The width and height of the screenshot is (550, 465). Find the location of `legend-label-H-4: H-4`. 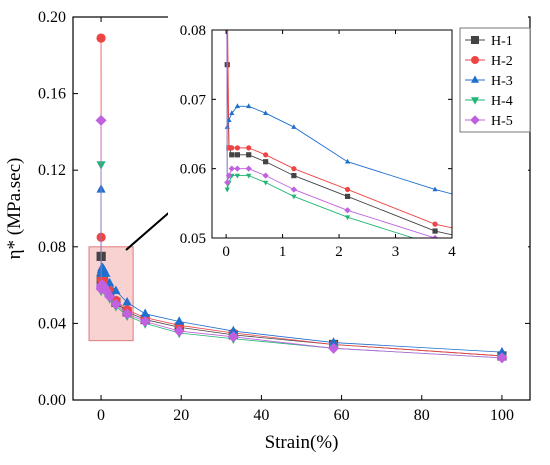

legend-label-H-4: H-4 is located at coordinates (502, 101).